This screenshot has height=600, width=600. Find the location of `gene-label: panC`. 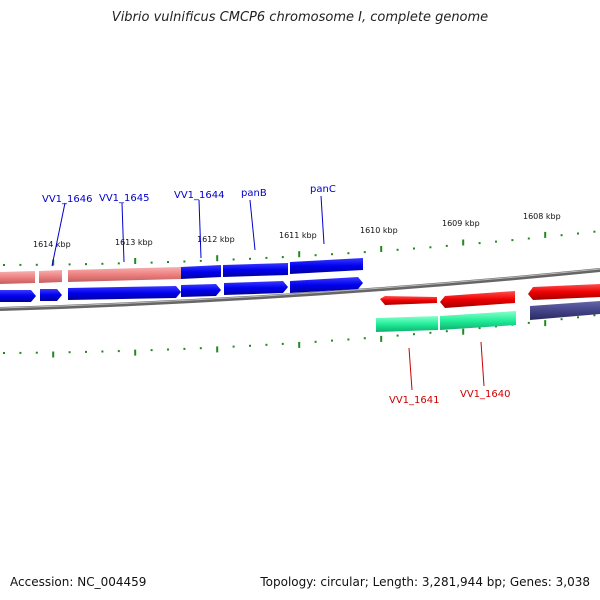

gene-label: panC is located at coordinates (323, 189).